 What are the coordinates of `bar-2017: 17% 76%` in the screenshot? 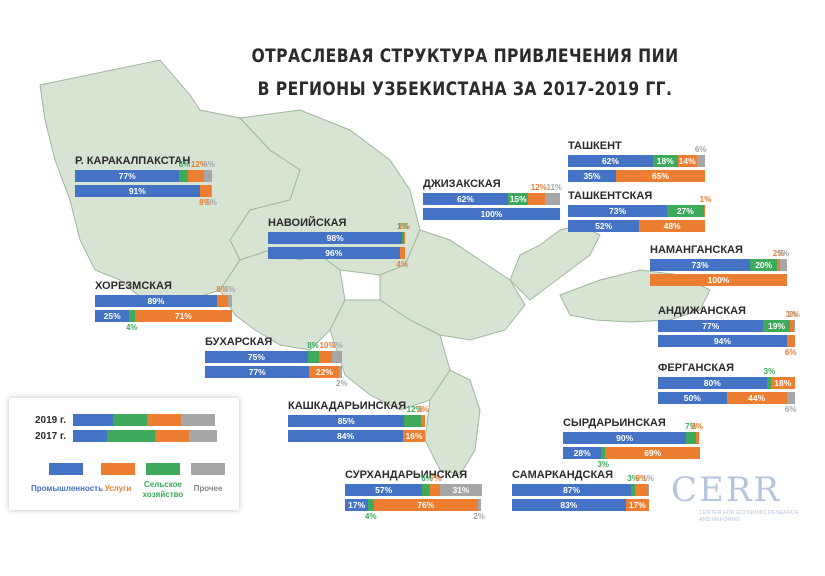 It's located at (413, 505).